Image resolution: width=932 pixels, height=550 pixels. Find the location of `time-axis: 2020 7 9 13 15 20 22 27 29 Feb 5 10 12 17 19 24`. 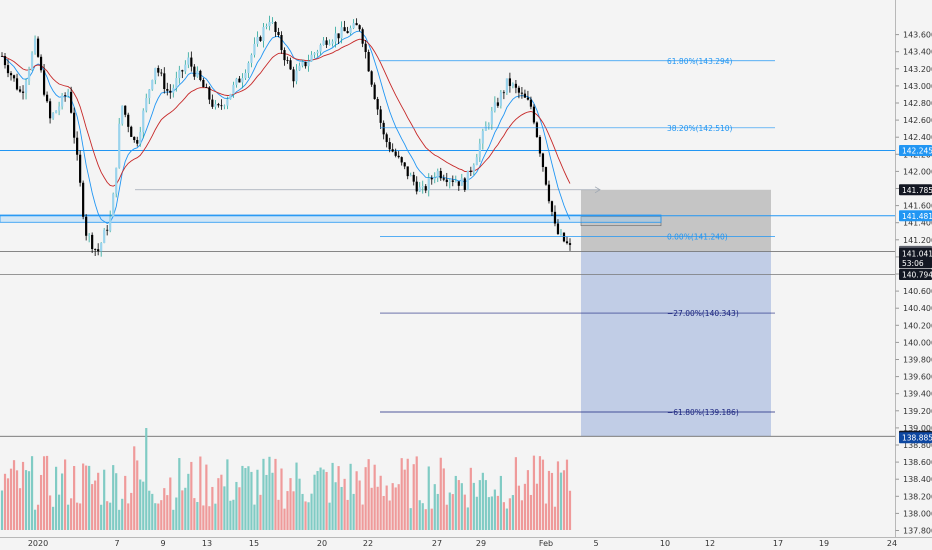

time-axis: 2020 7 9 13 15 20 22 27 29 Feb 5 10 12 17 19 24 is located at coordinates (466, 543).